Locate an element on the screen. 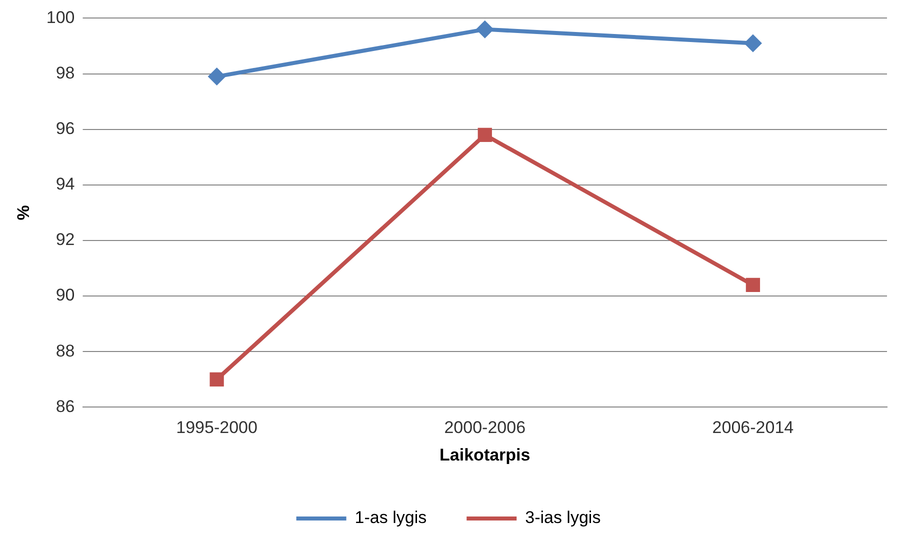  y-tick-label: 96 is located at coordinates (65, 128).